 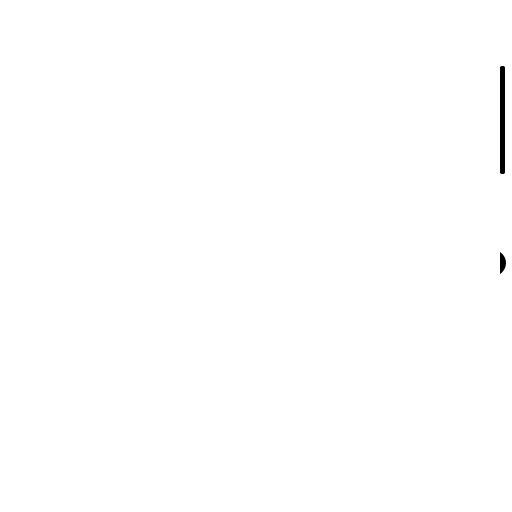 What do you see at coordinates (502, 120) in the screenshot?
I see `scrollbar-thumb-icon` at bounding box center [502, 120].